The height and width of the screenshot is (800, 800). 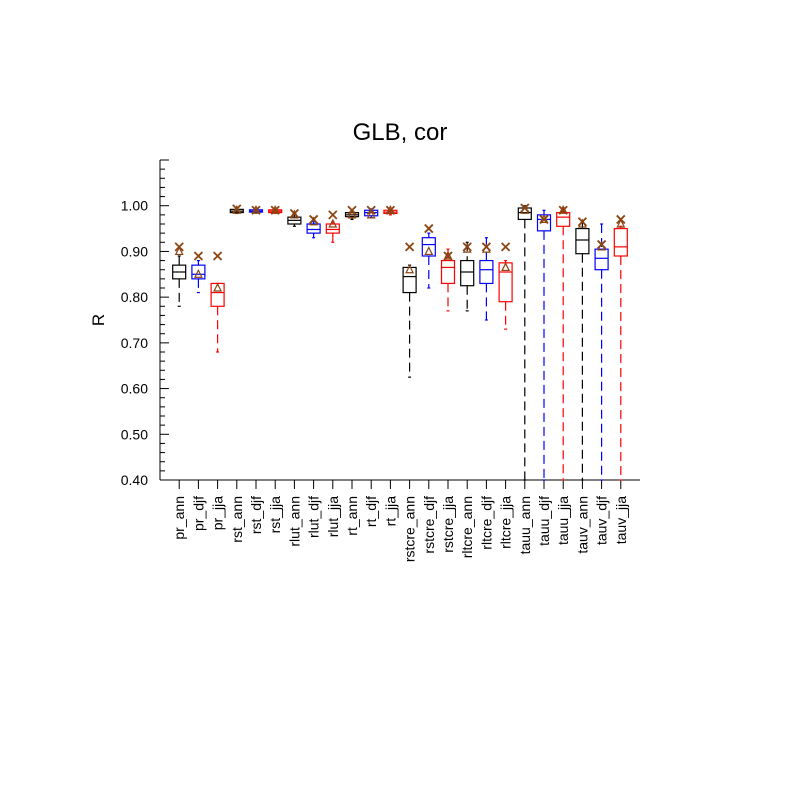 I want to click on category-label: tauv_djf, so click(x=602, y=520).